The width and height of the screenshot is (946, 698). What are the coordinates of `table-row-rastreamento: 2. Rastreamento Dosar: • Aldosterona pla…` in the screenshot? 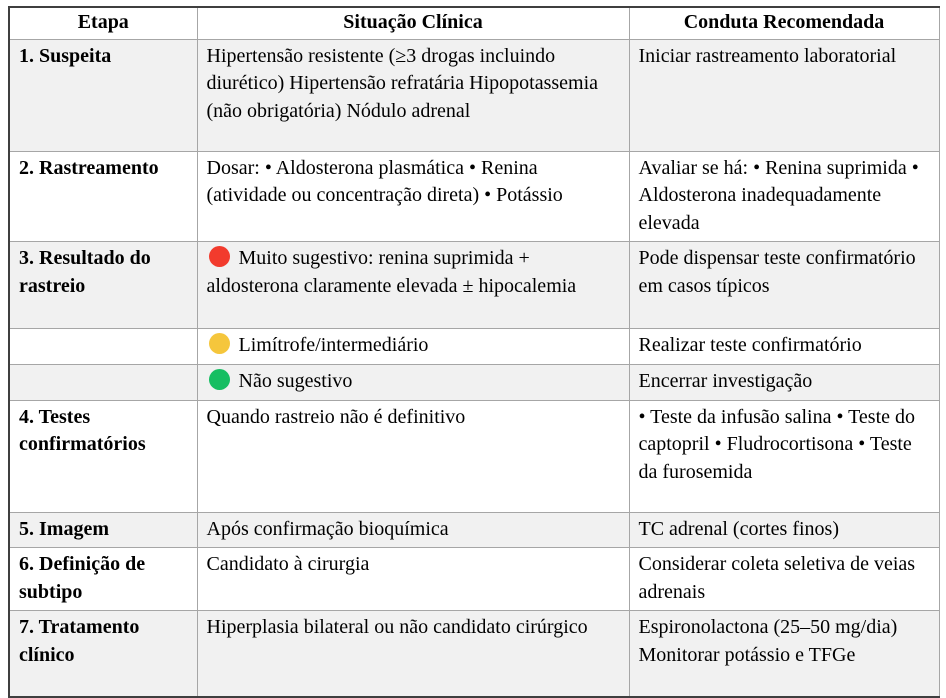 It's located at (474, 196).